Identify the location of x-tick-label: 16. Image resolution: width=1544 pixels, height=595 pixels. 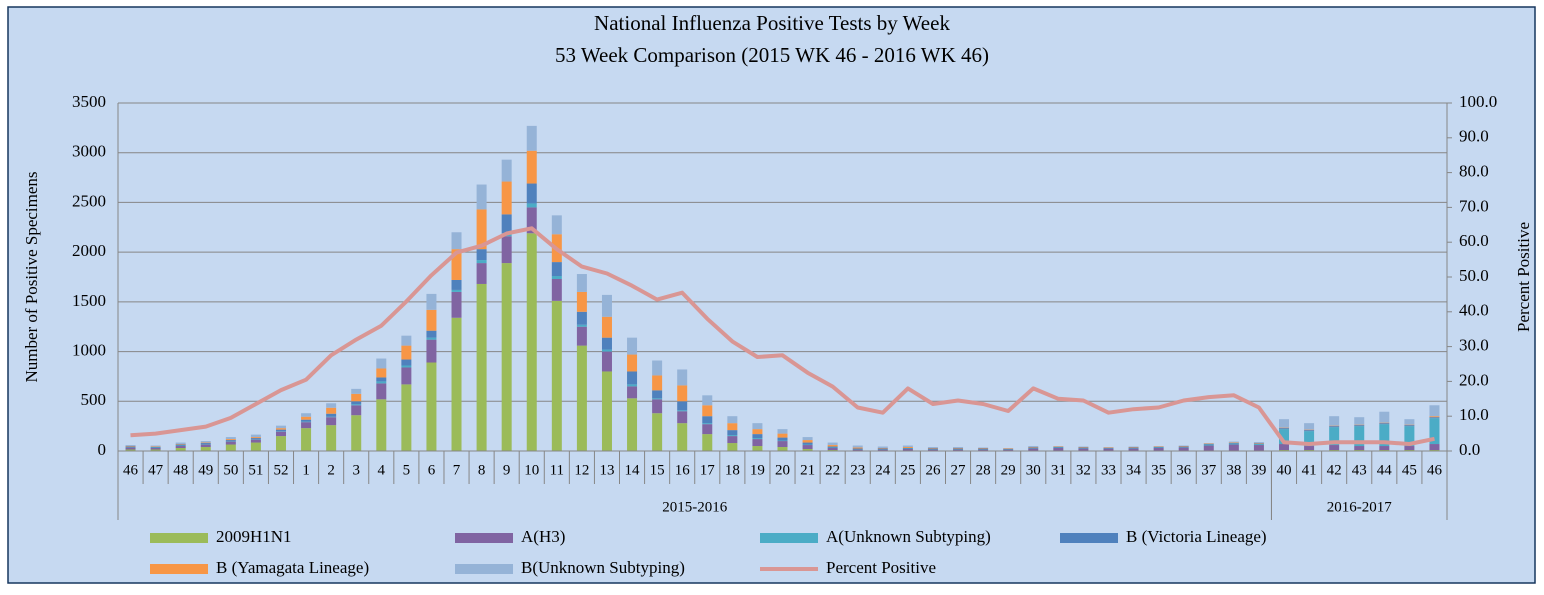
(683, 470).